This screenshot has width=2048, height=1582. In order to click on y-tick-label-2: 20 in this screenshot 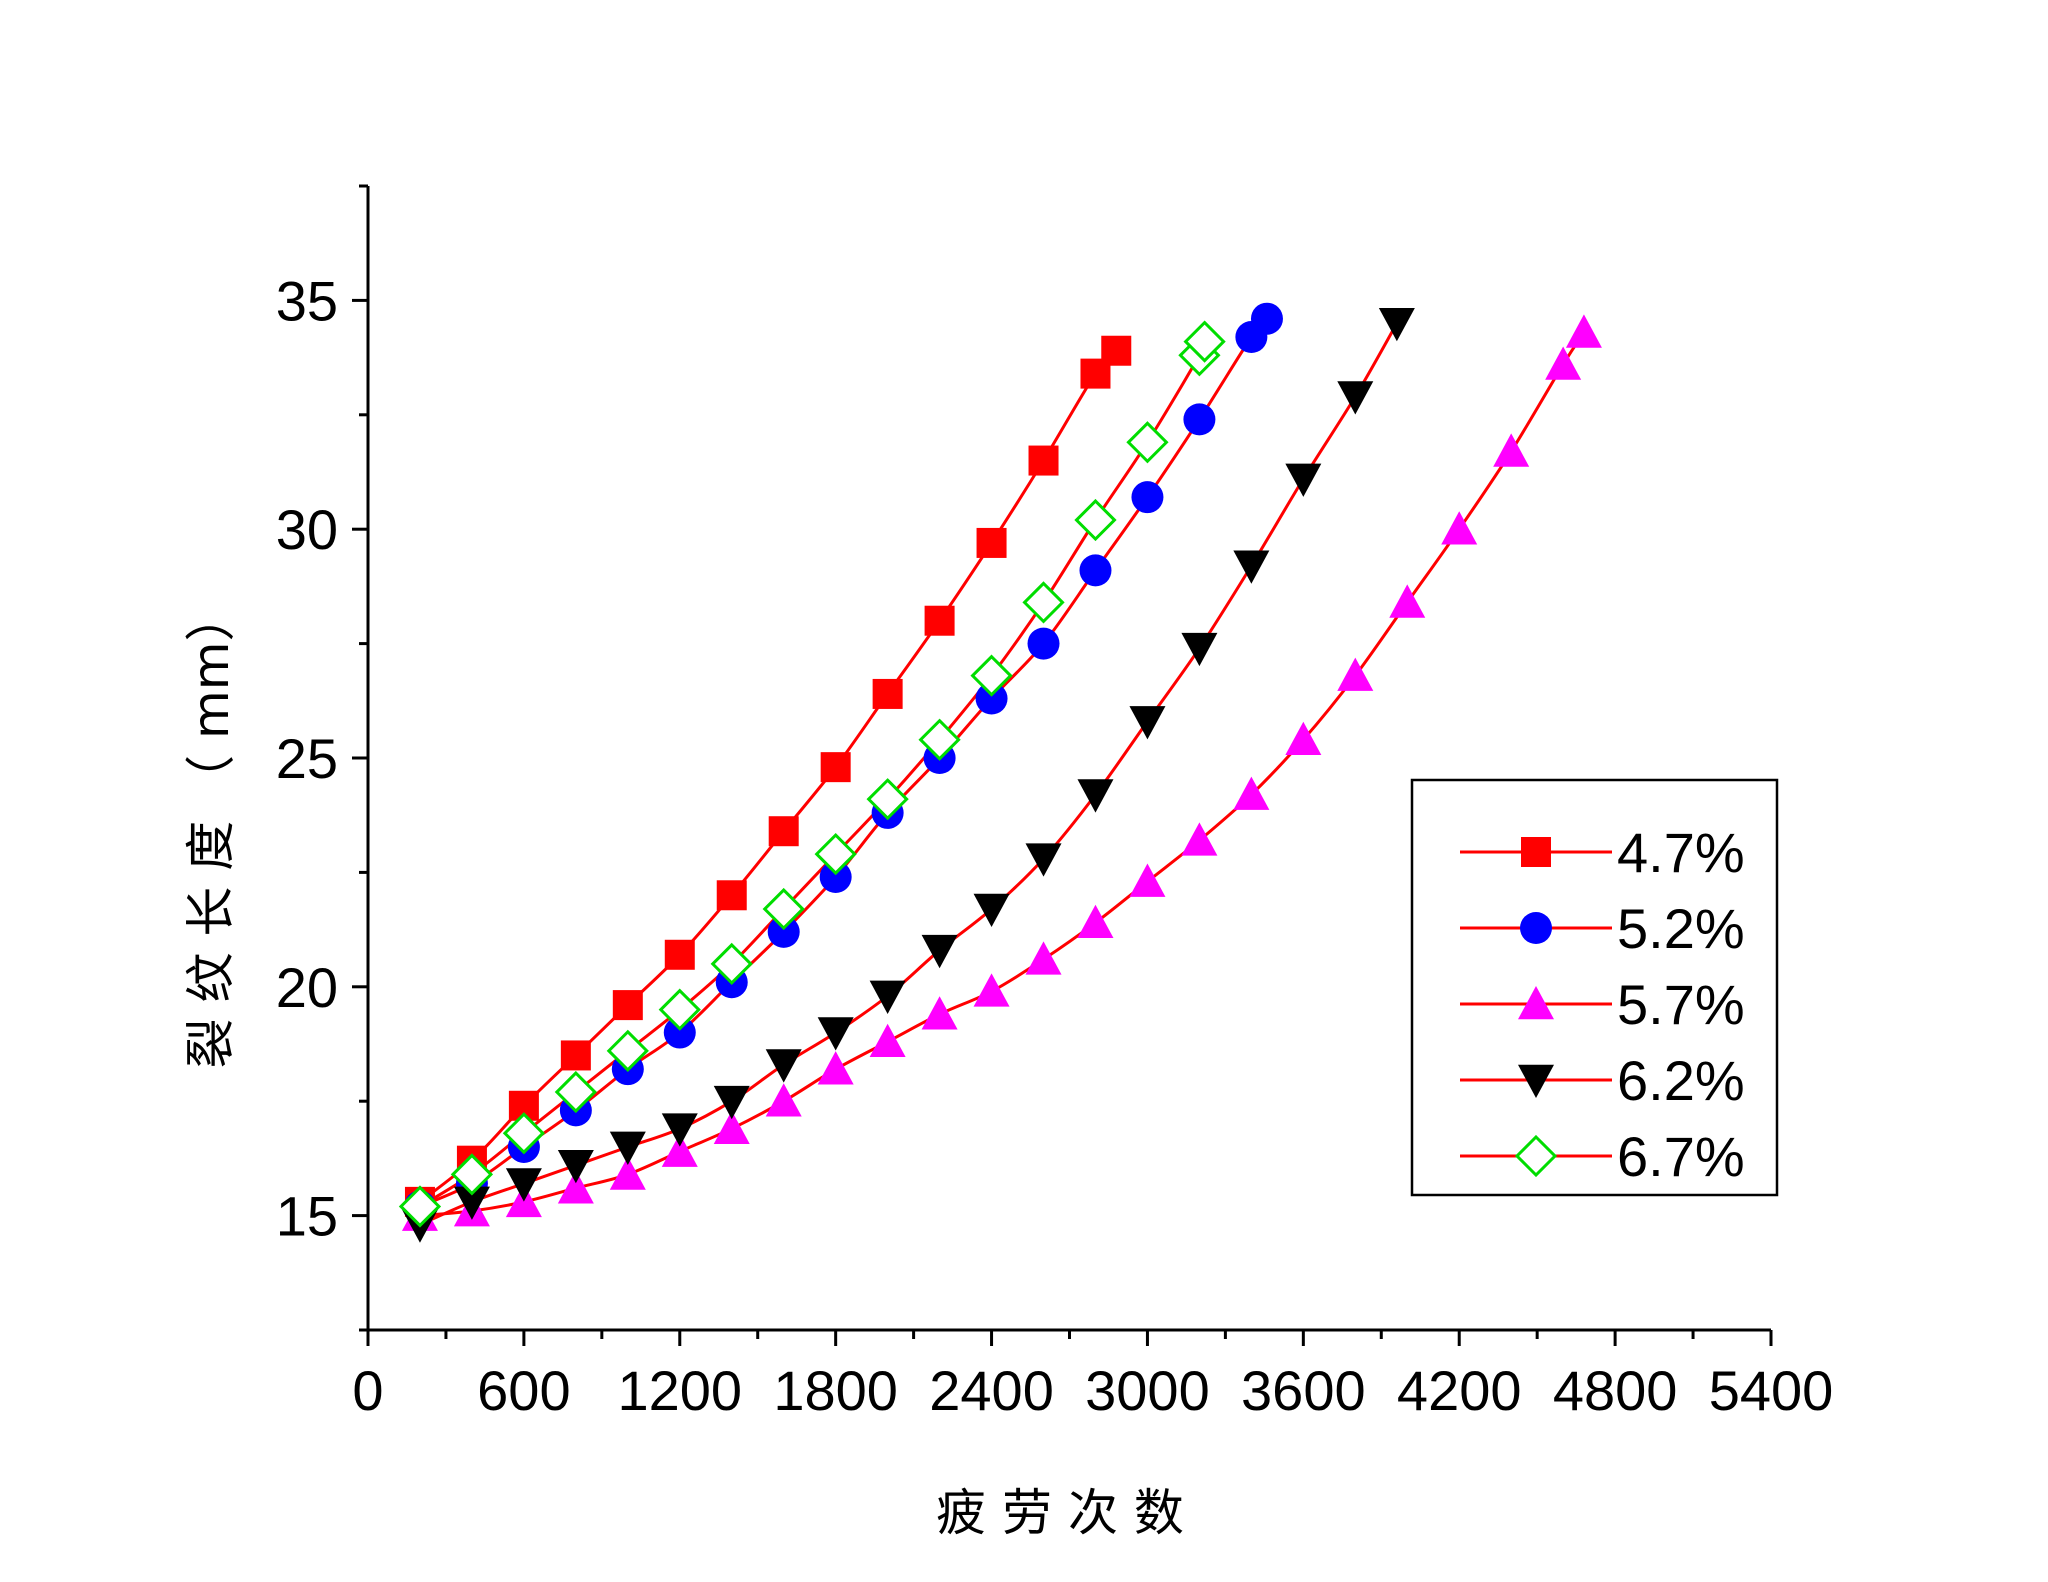, I will do `click(307, 987)`.